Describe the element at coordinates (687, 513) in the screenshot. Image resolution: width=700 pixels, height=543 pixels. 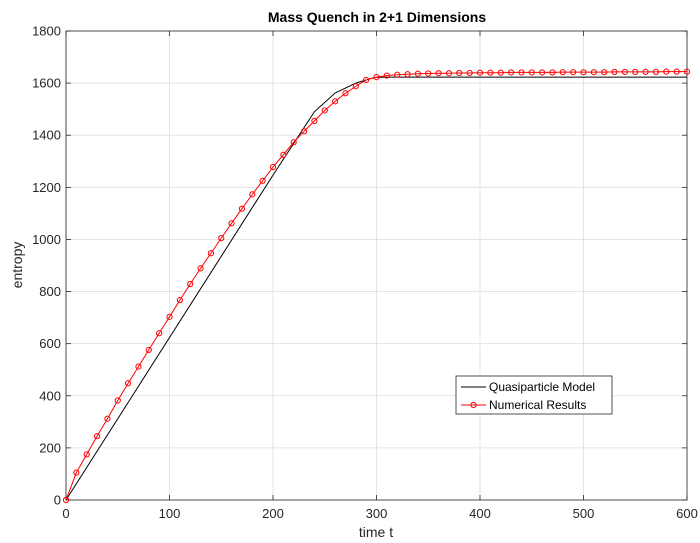
I see `x-tick-label: 600` at that location.